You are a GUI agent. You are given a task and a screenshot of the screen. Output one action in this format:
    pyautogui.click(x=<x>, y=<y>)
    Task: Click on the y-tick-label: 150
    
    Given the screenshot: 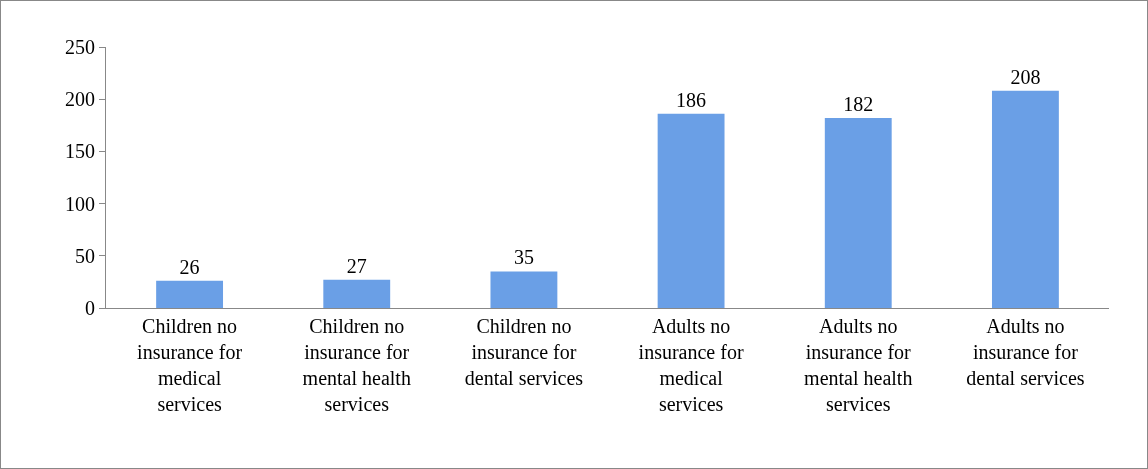 What is the action you would take?
    pyautogui.click(x=80, y=151)
    